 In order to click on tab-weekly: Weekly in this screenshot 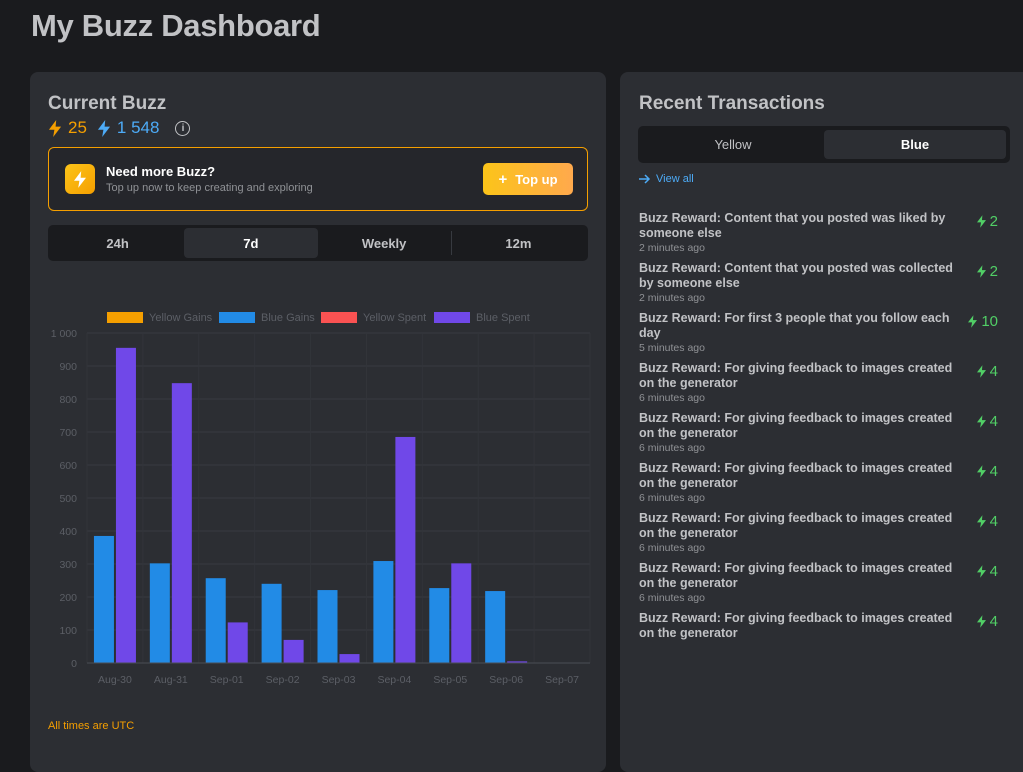, I will do `click(384, 243)`.